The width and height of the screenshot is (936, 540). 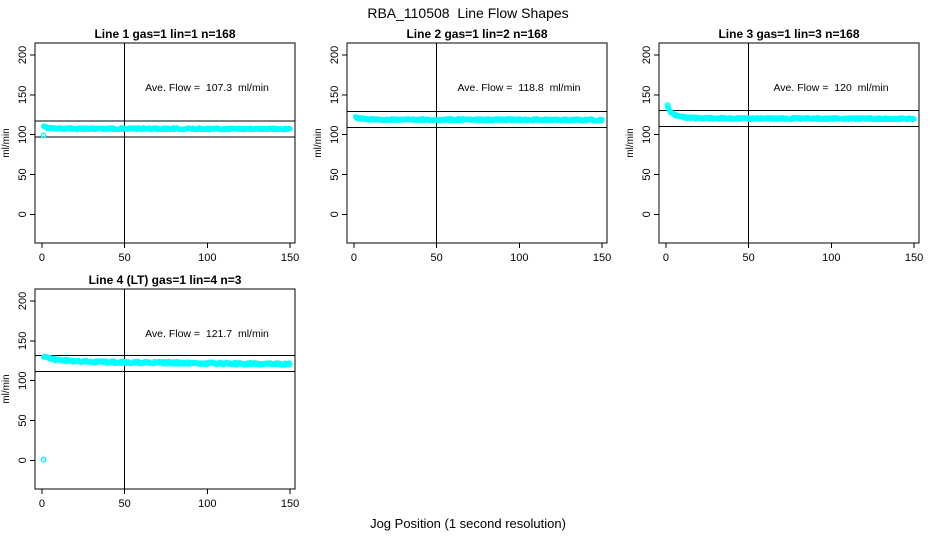 What do you see at coordinates (519, 88) in the screenshot?
I see `ave-flow-annotation-line-2: Ave. Flow = 118.8 ml/min` at bounding box center [519, 88].